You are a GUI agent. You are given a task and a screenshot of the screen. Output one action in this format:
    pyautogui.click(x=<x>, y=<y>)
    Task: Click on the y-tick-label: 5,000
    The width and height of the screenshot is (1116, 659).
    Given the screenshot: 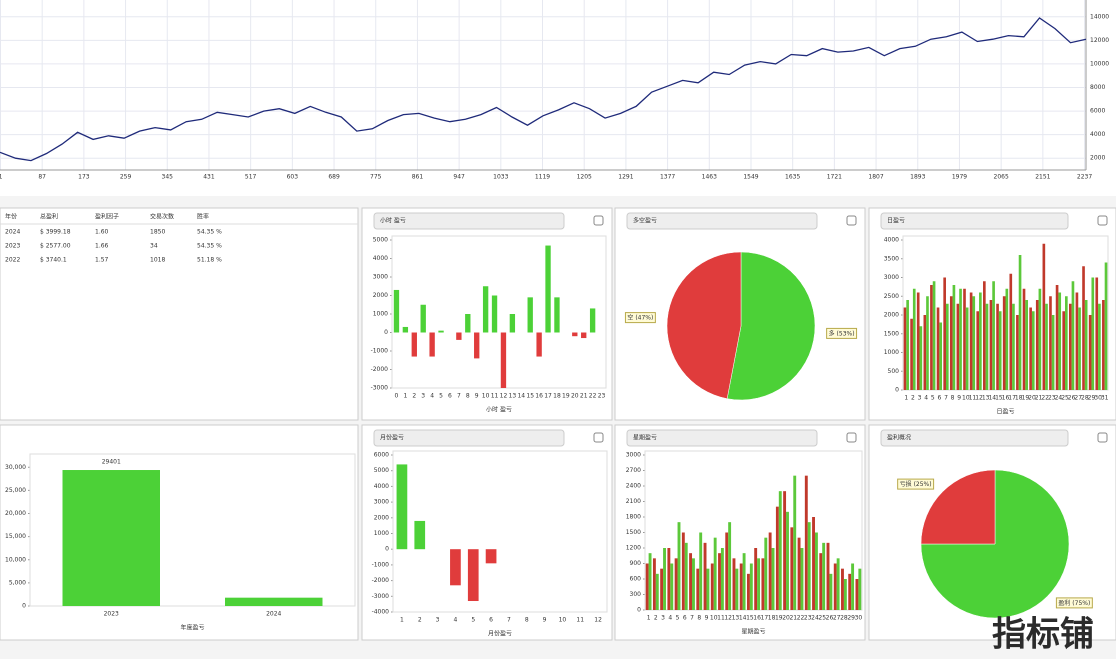 What is the action you would take?
    pyautogui.click(x=17, y=582)
    